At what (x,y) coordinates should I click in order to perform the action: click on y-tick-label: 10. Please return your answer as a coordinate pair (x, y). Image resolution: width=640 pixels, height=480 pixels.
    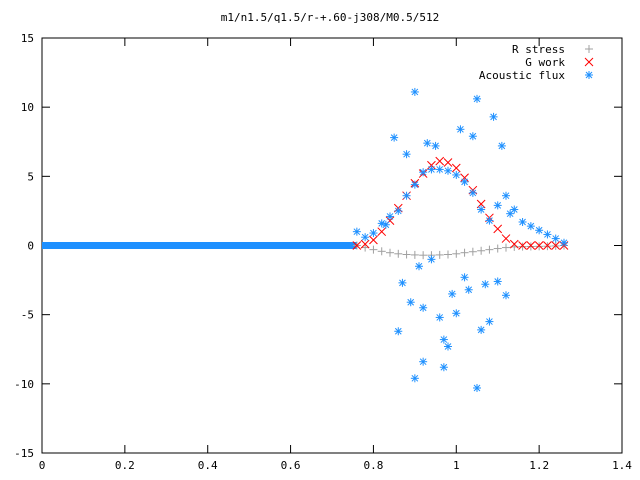
    Looking at the image, I should click on (27, 107).